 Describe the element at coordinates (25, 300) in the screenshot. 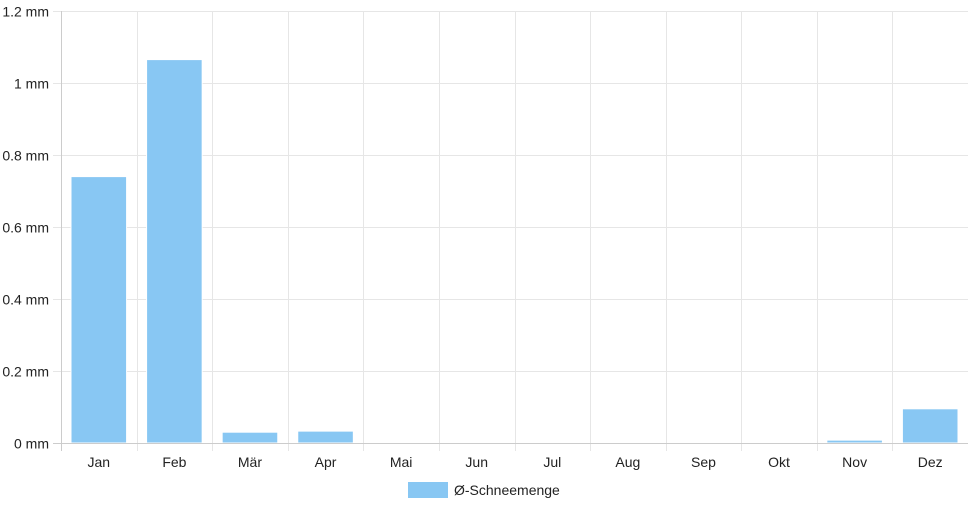

I see `y-tick-label: 0.4 mm` at that location.